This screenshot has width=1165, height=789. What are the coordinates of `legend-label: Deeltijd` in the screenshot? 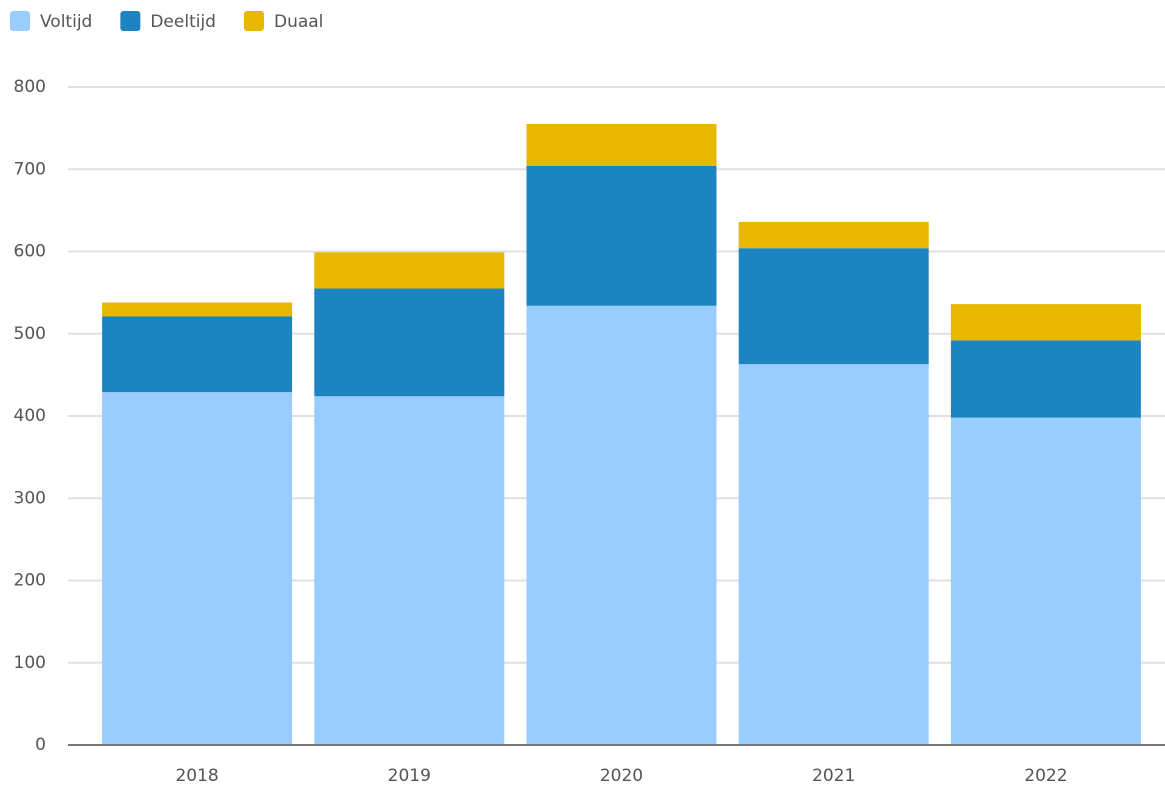 It's located at (183, 22).